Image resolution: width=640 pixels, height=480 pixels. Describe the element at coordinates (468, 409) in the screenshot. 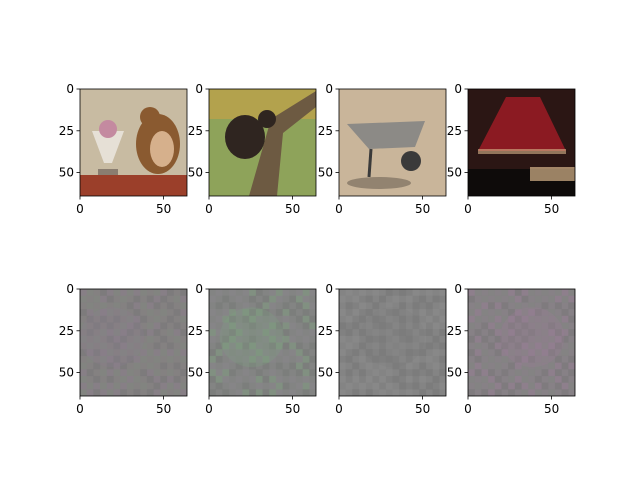

I see `x-tick-label: 0` at that location.